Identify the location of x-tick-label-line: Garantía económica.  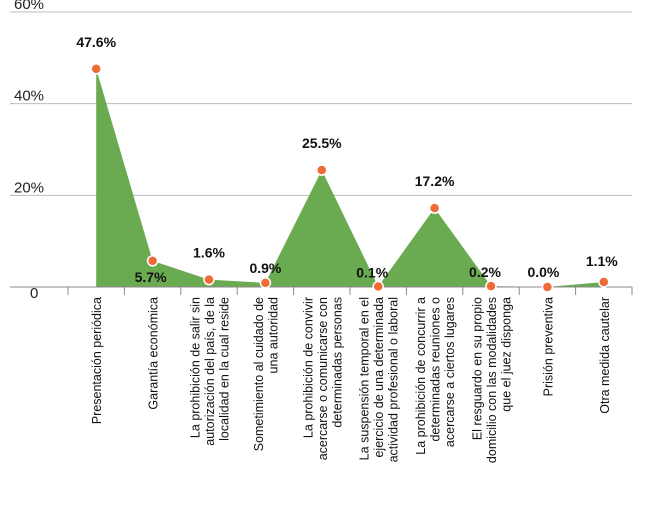
(154, 353).